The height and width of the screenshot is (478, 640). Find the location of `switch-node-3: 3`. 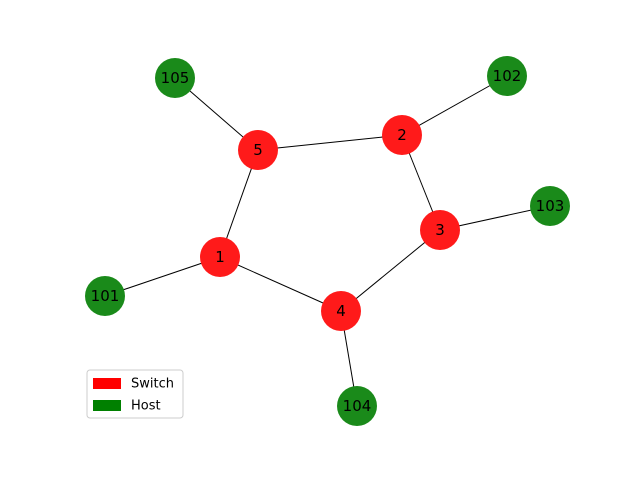

switch-node-3: 3 is located at coordinates (440, 230).